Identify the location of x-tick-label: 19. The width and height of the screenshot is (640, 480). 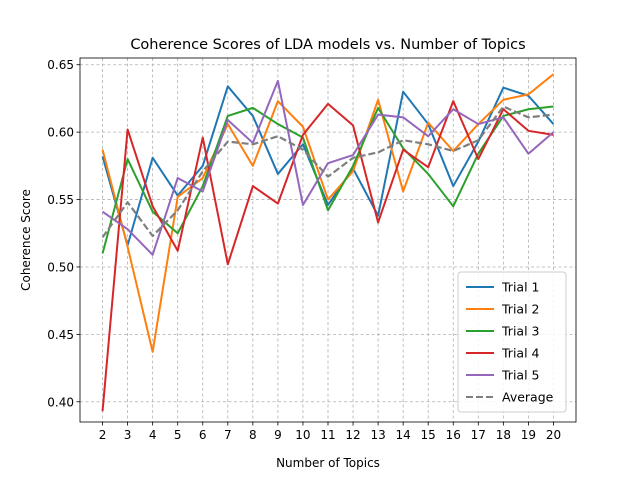
(528, 435).